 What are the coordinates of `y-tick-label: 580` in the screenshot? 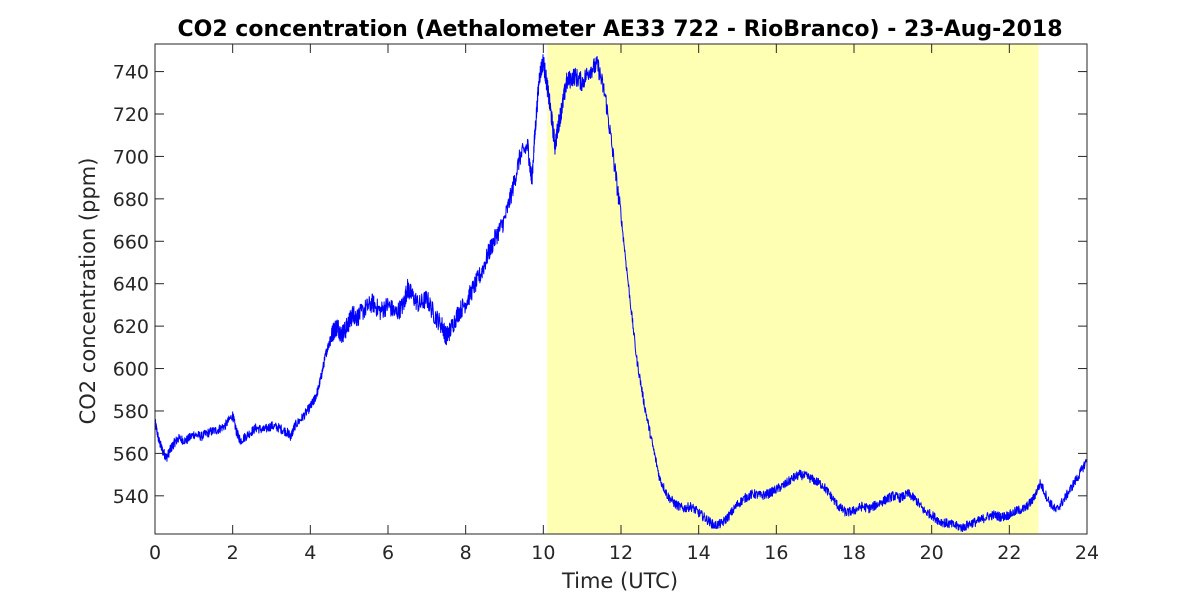 It's located at (131, 412).